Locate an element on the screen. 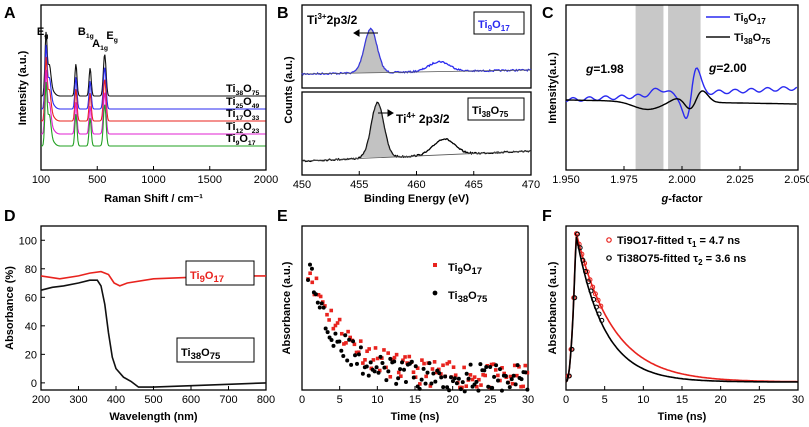 This screenshot has width=809, height=427. panel-c-x-tick-label: 1.975 is located at coordinates (624, 180).